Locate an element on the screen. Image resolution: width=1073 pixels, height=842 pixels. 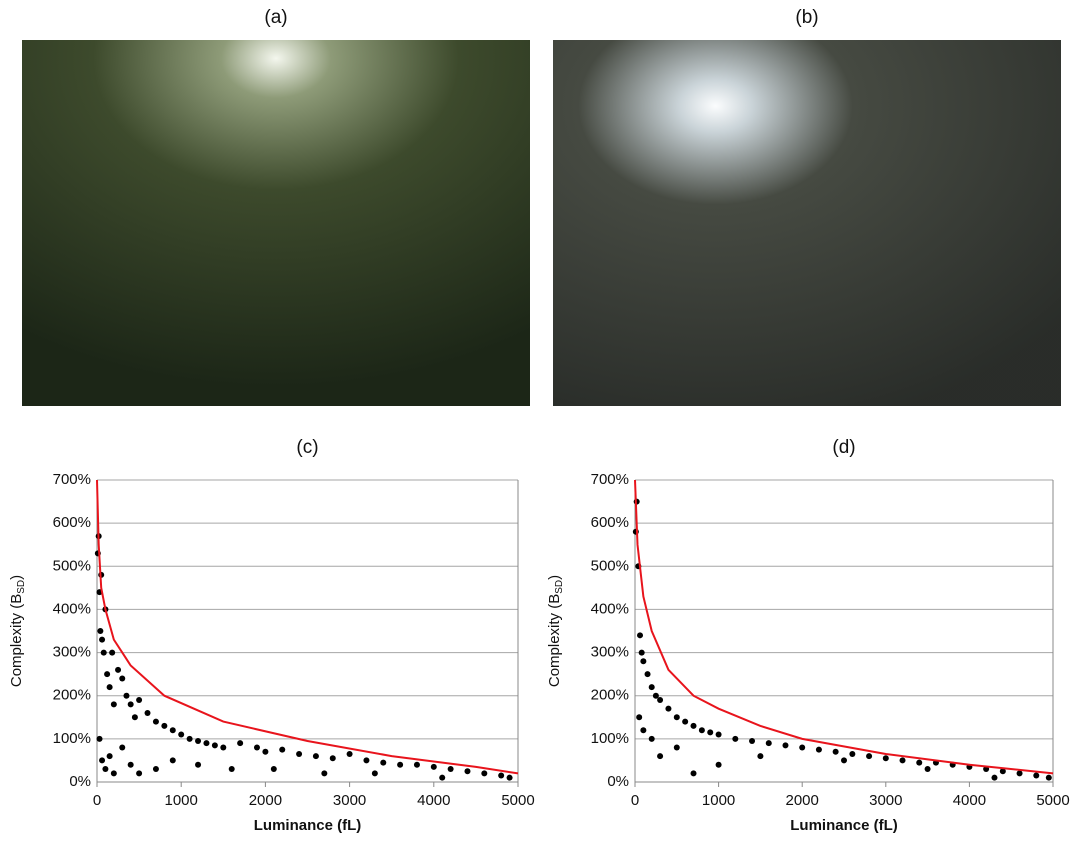
y-tick-label: 500% is located at coordinates (72, 565).